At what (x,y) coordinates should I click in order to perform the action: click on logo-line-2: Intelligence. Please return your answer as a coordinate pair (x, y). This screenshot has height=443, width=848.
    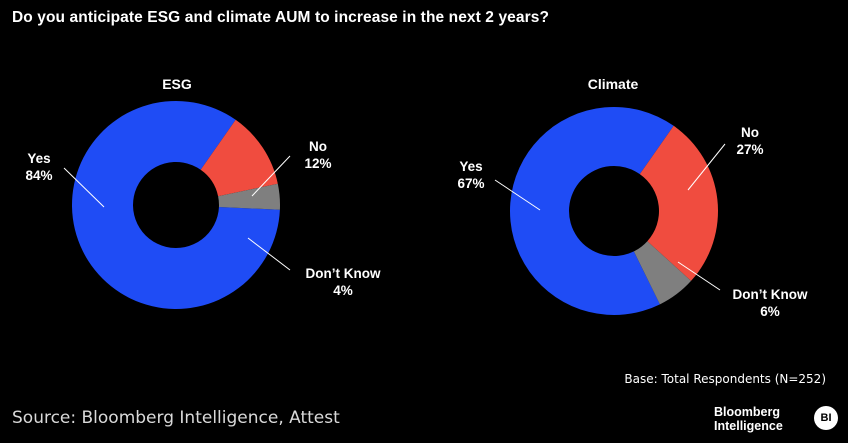
    Looking at the image, I should click on (748, 426).